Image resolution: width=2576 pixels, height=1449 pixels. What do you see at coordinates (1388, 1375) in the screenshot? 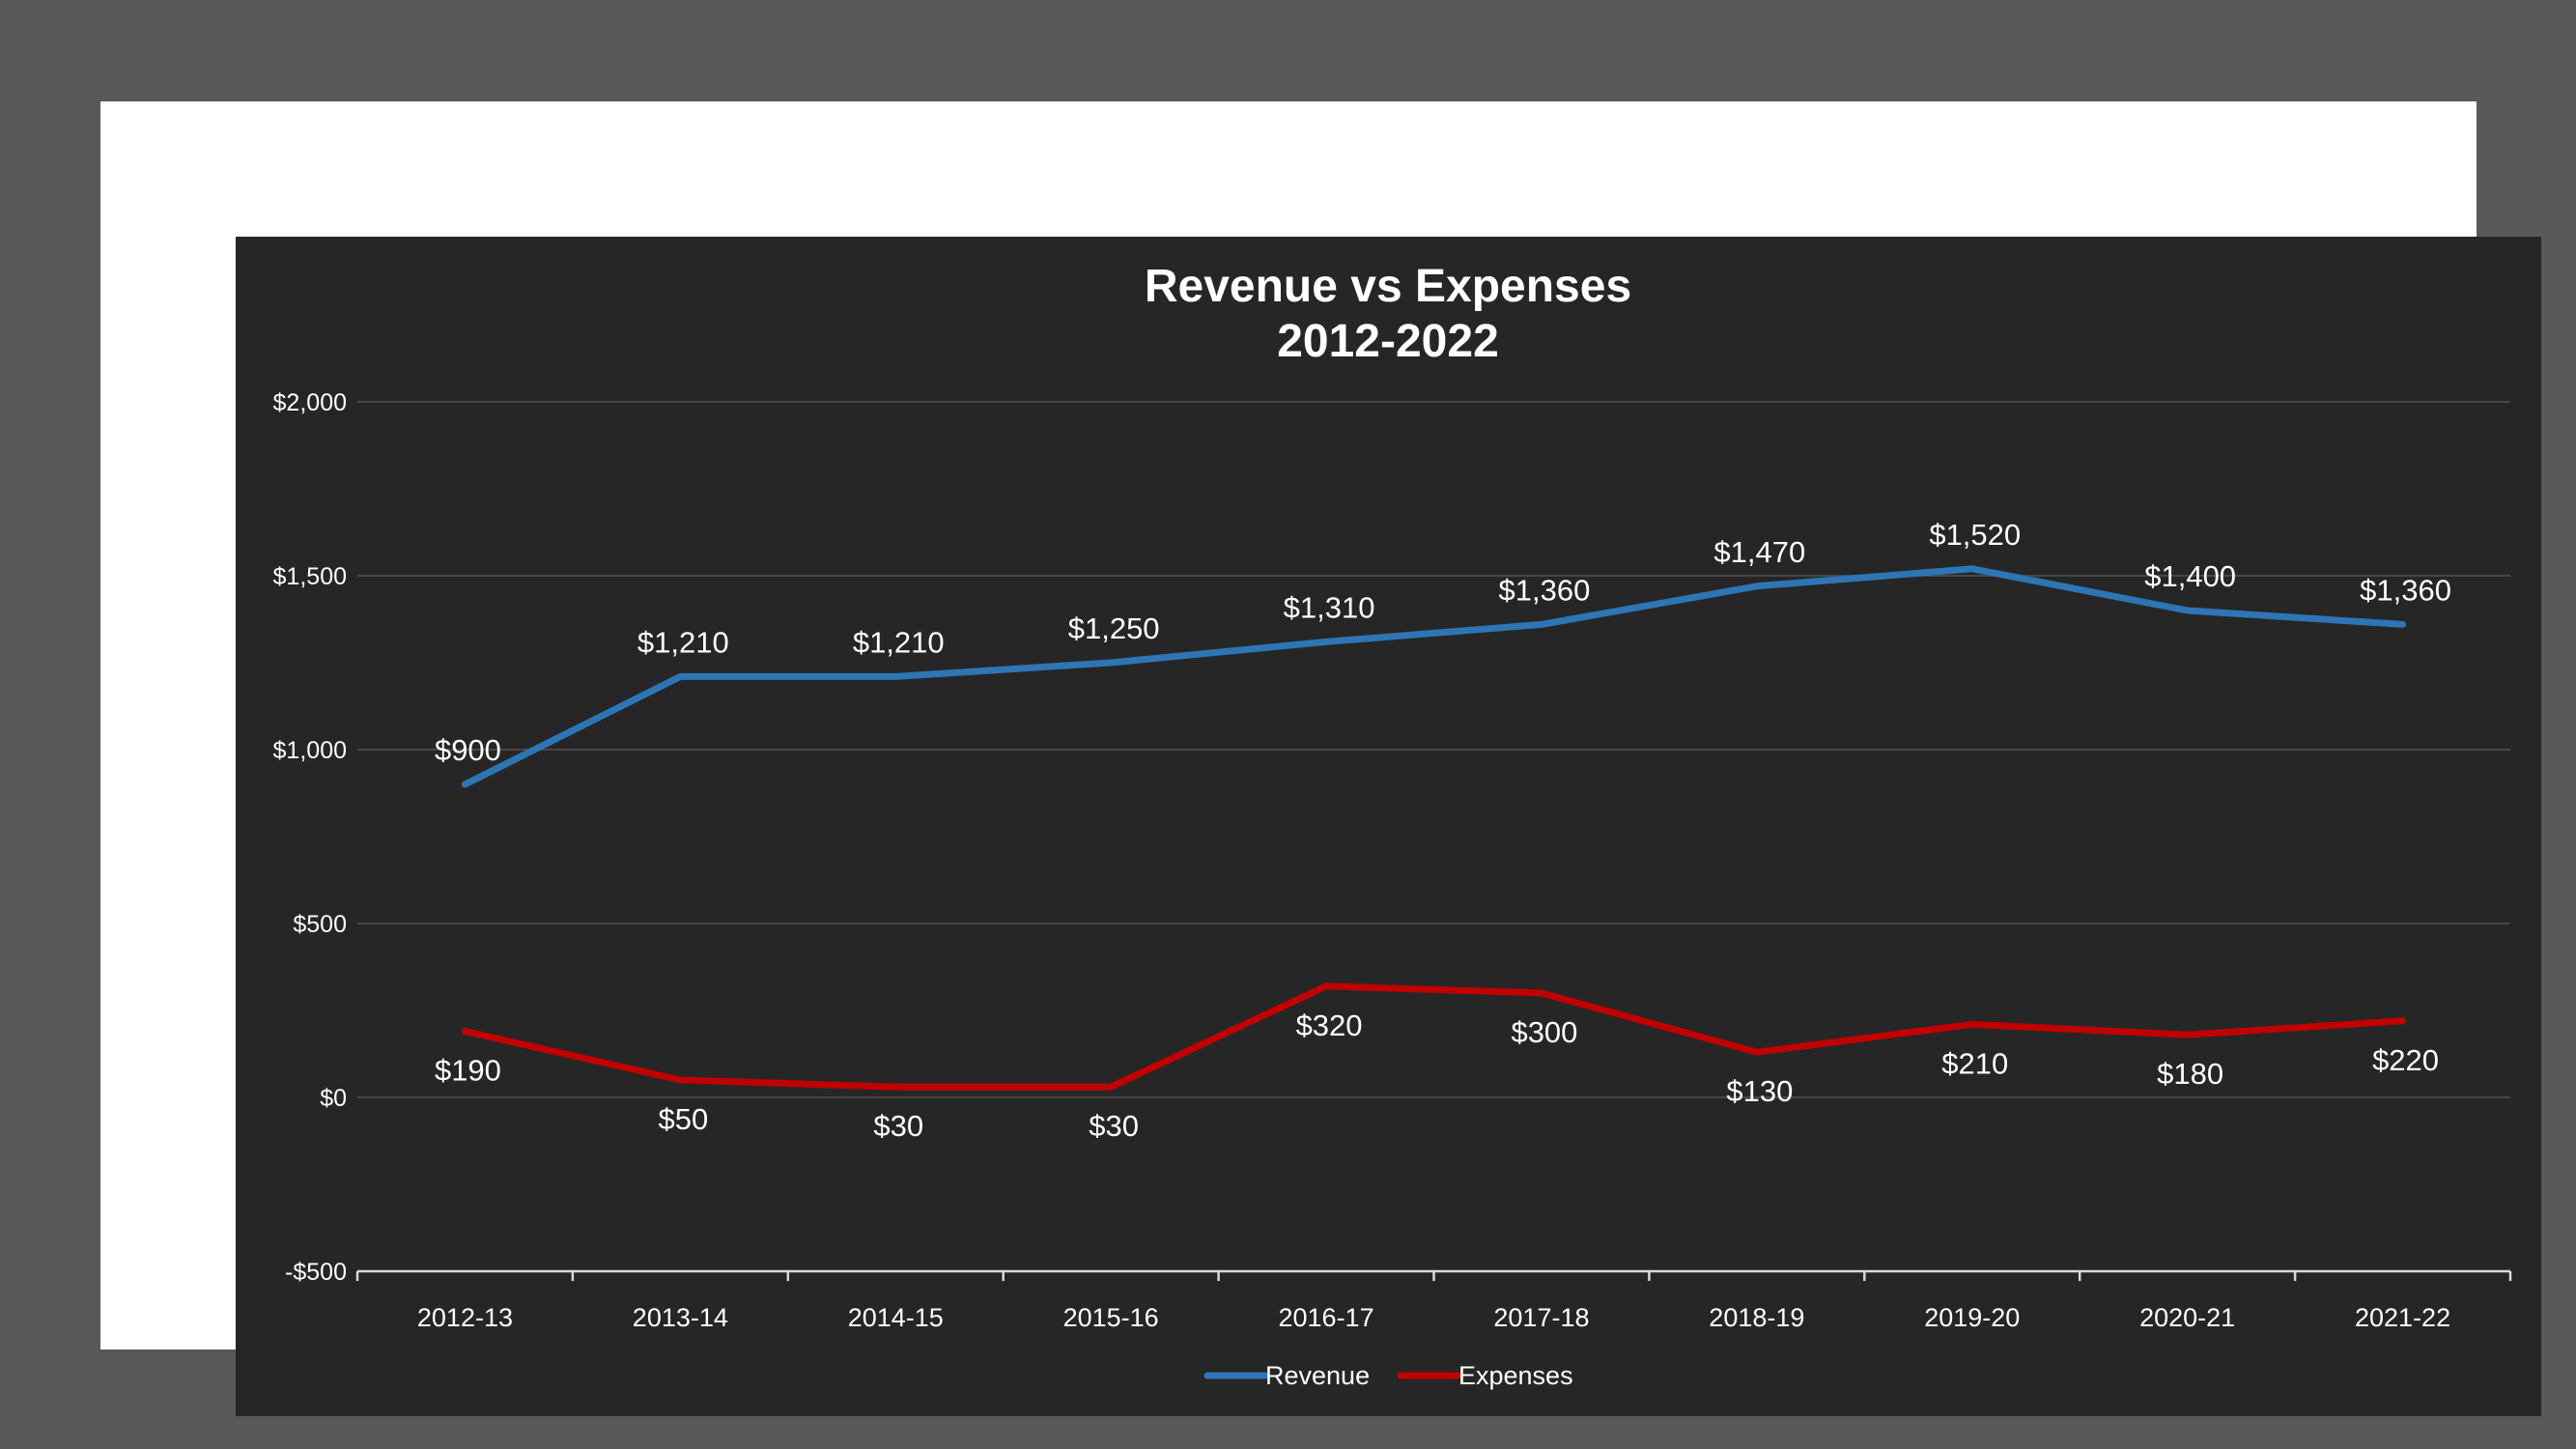
I see `legend: Revenue Expenses` at bounding box center [1388, 1375].